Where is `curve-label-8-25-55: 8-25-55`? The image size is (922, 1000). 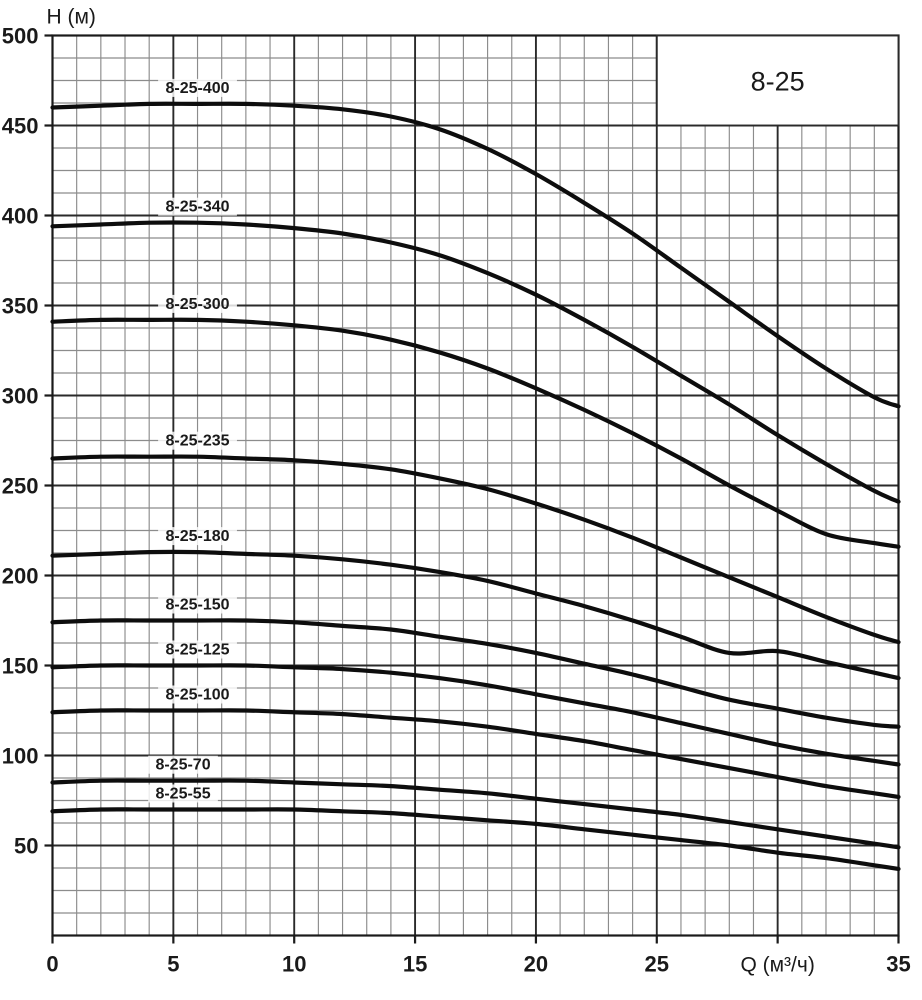
curve-label-8-25-55: 8-25-55 is located at coordinates (182, 794).